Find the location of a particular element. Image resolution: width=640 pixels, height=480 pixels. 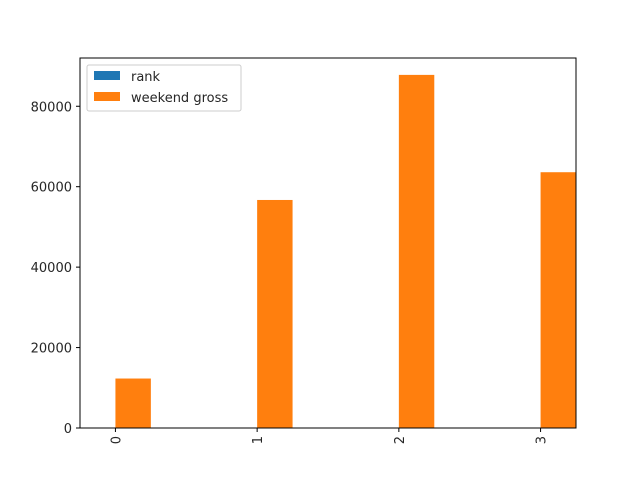

x-tick-label: 1 is located at coordinates (258, 440).